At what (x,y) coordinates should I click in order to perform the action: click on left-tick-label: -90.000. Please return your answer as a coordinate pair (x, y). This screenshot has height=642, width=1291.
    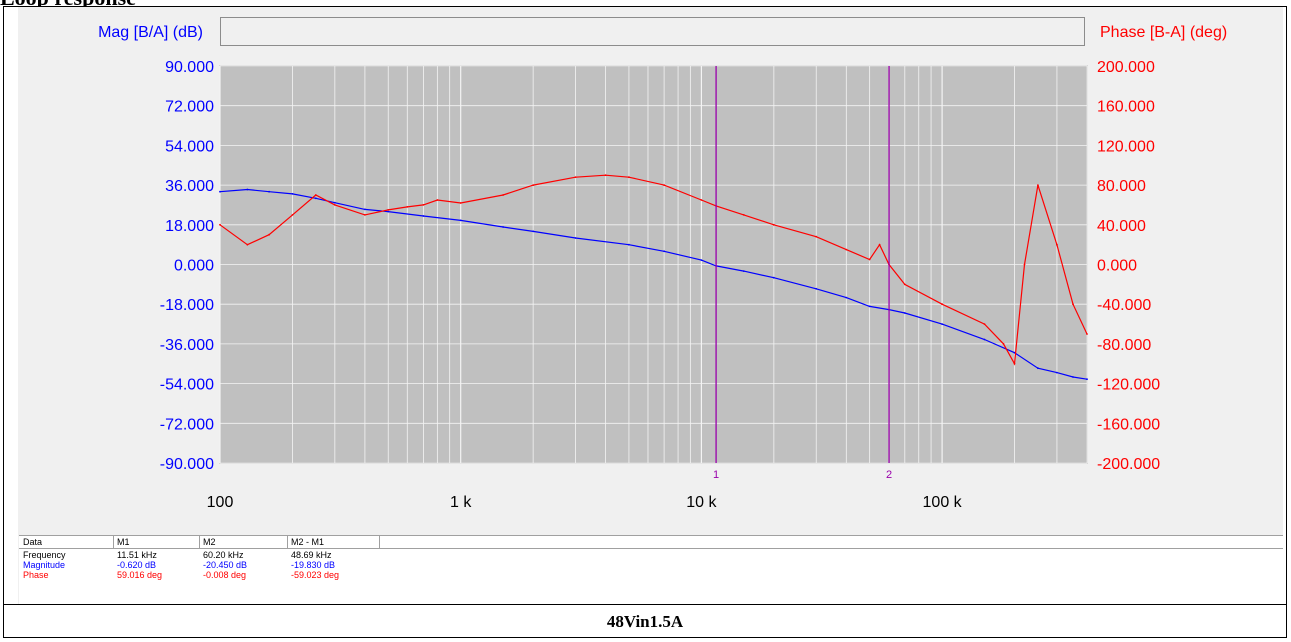
    Looking at the image, I should click on (187, 464).